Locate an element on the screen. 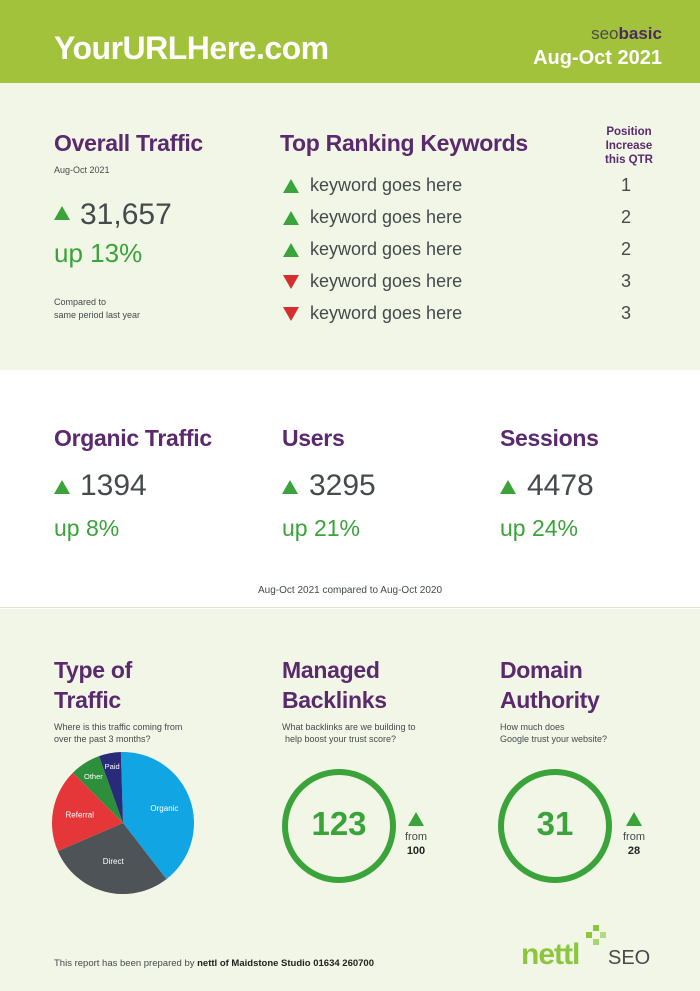  domain-authority-value: 31 is located at coordinates (555, 823).